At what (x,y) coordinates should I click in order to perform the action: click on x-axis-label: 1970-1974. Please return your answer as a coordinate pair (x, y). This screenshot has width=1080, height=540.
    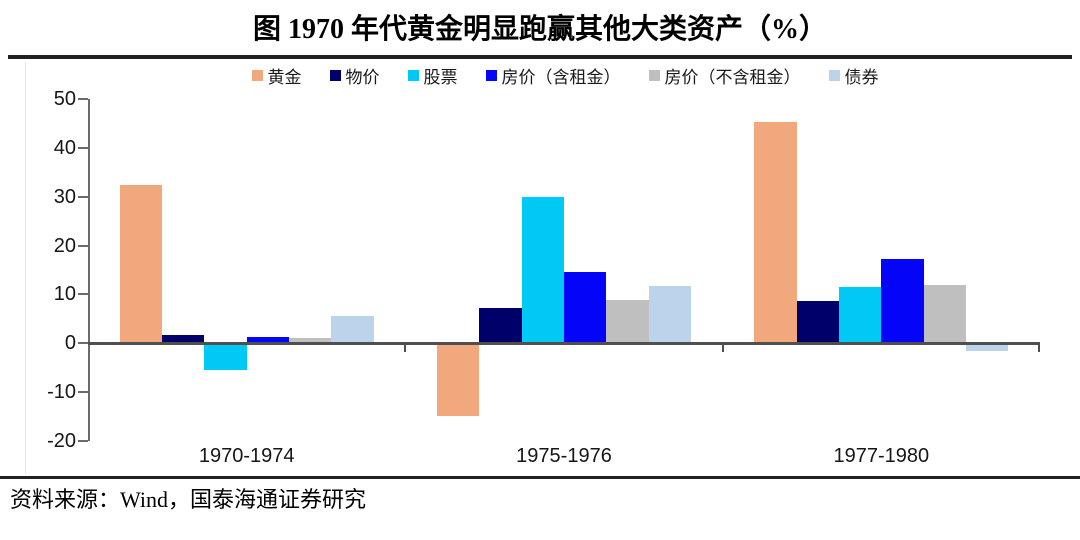
    Looking at the image, I should click on (246, 456).